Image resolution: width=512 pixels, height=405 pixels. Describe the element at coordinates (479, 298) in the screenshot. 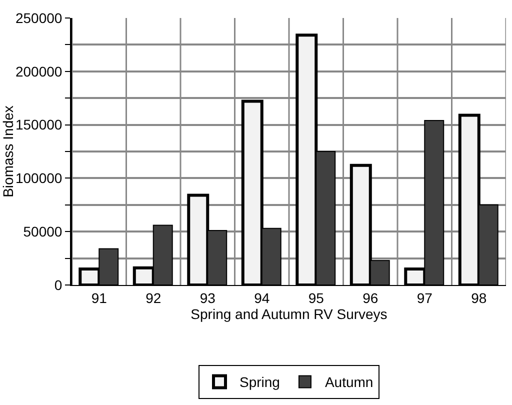

I see `x-tick-label: 98` at that location.